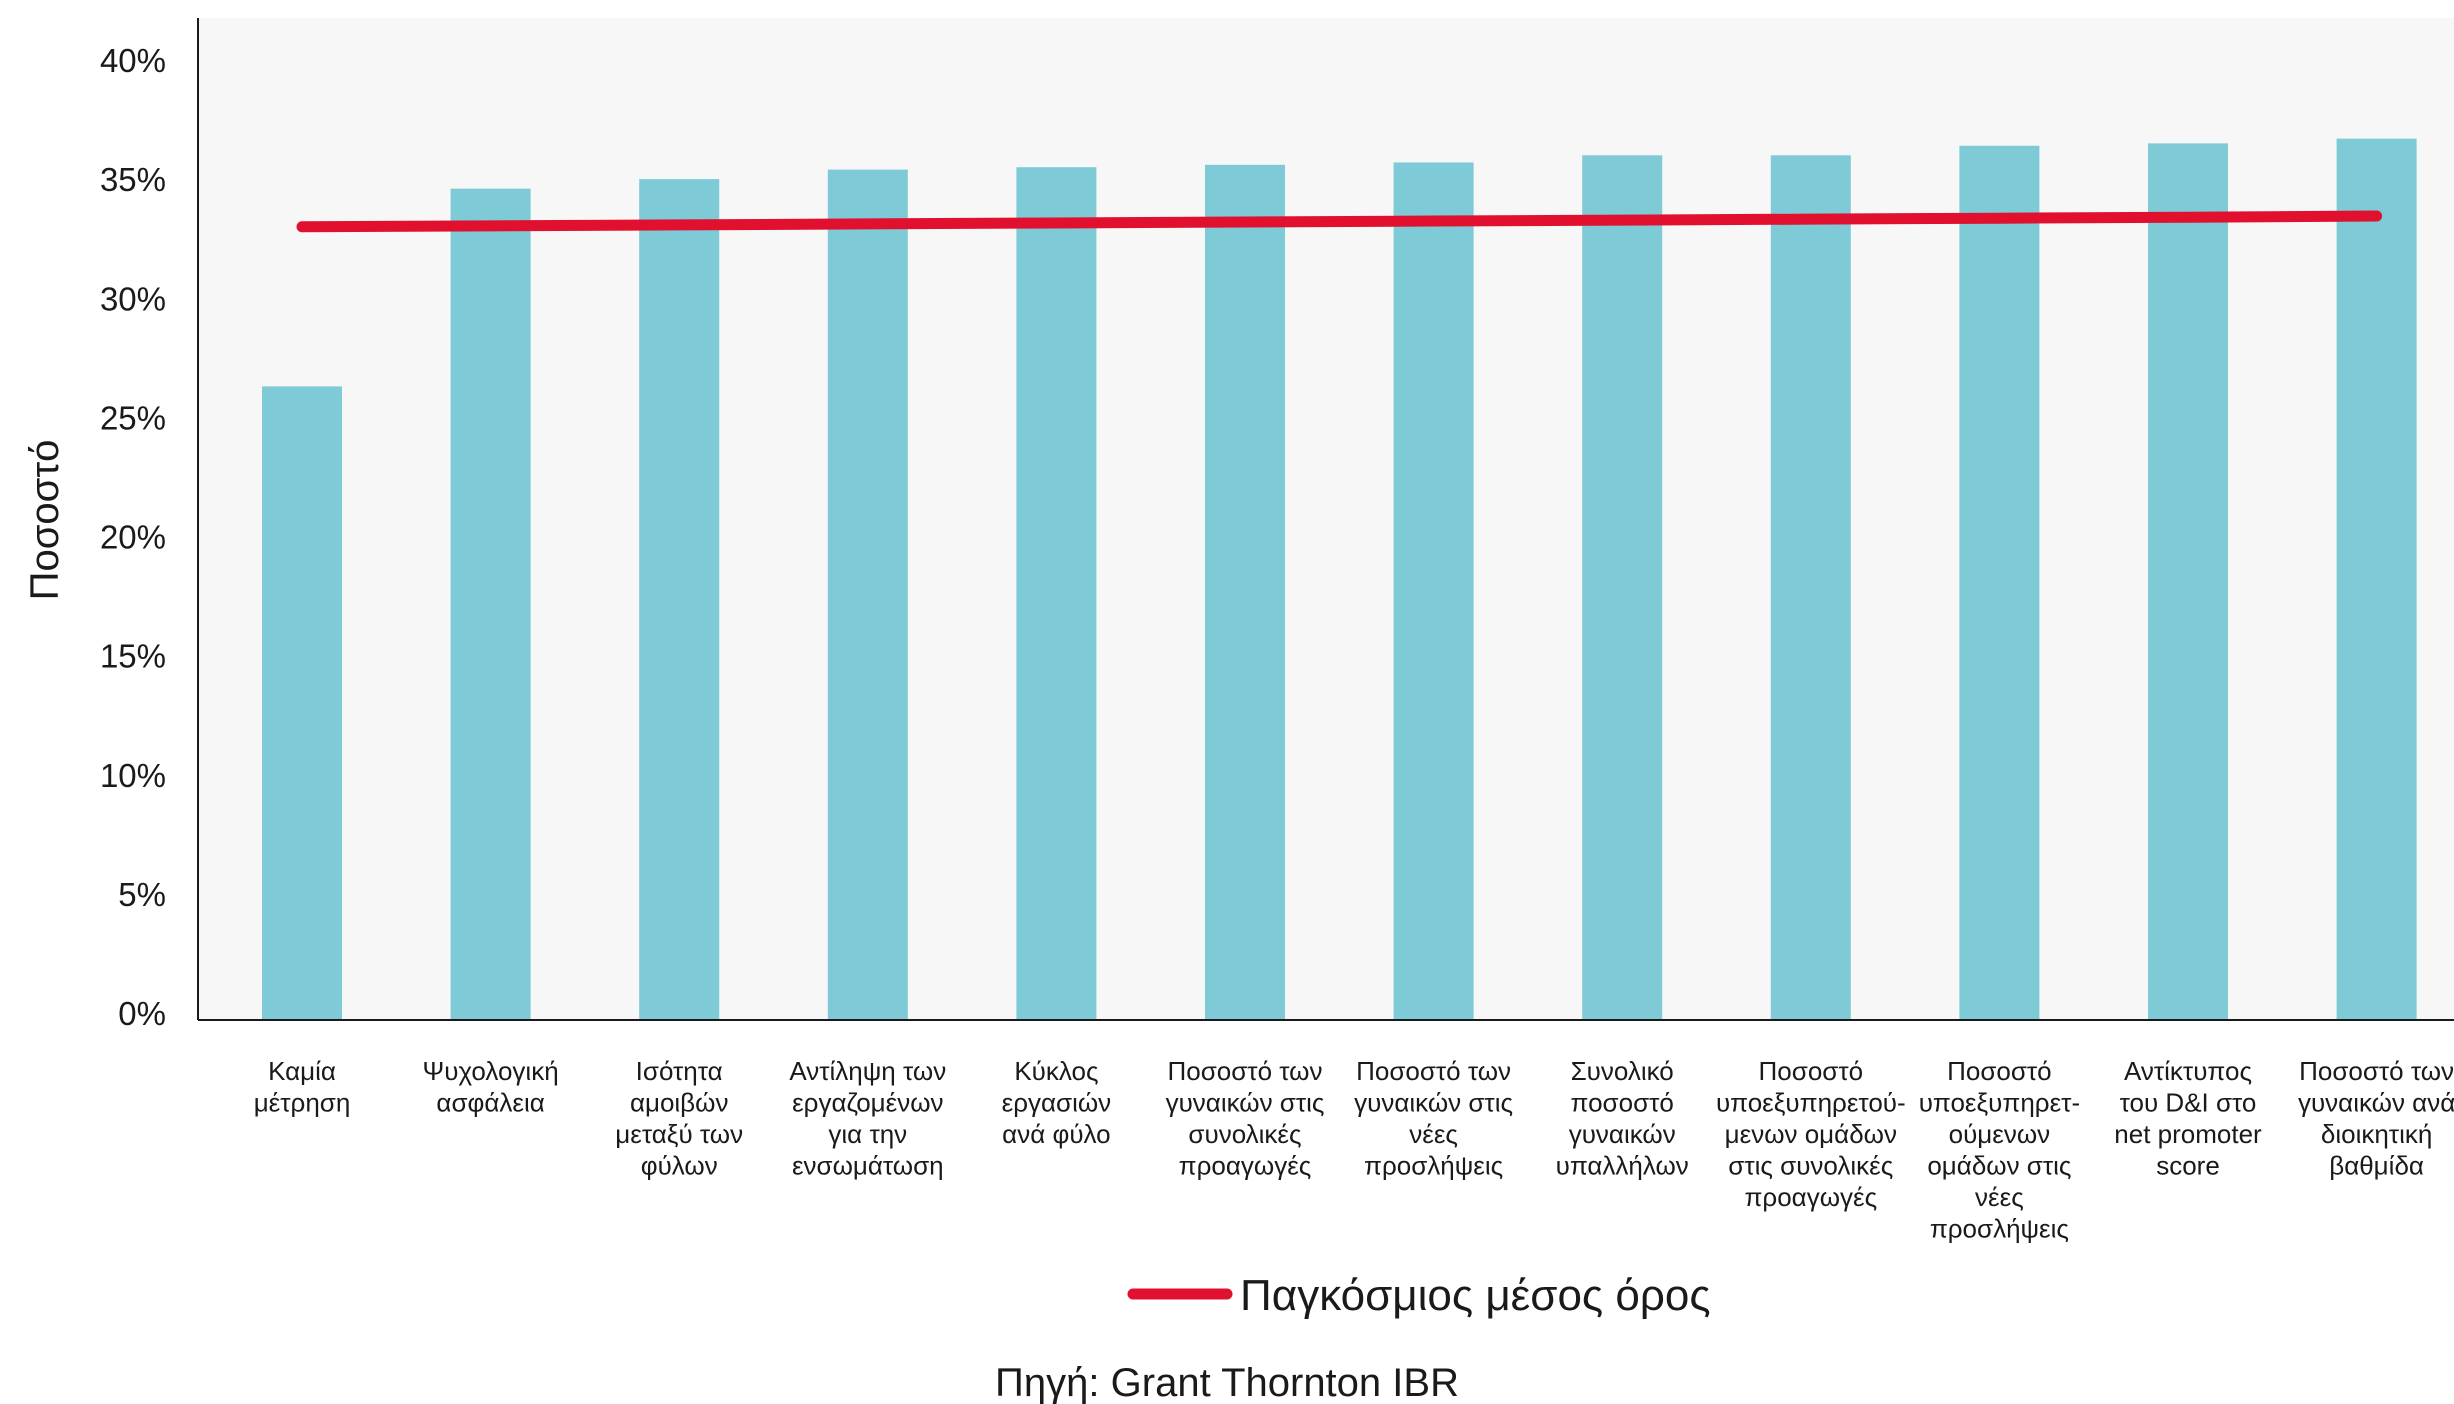 The height and width of the screenshot is (1404, 2454). Describe the element at coordinates (142, 1013) in the screenshot. I see `y-tick-label: 0%` at that location.